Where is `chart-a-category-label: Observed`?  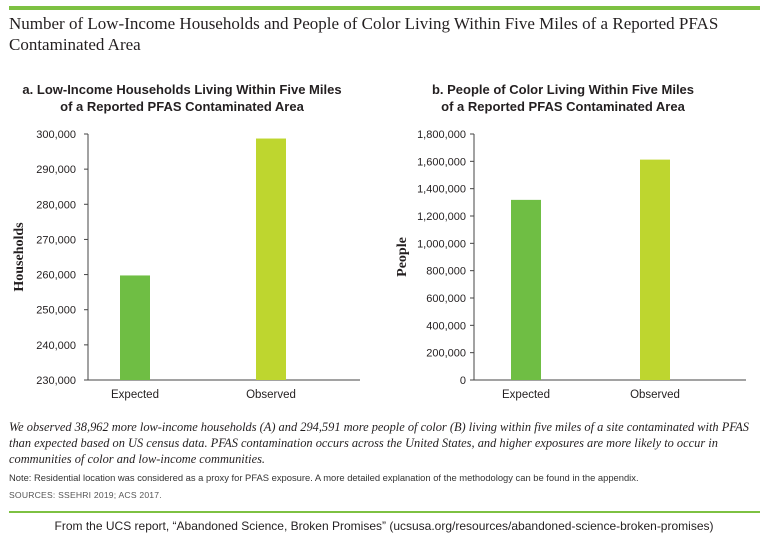 chart-a-category-label: Observed is located at coordinates (271, 395).